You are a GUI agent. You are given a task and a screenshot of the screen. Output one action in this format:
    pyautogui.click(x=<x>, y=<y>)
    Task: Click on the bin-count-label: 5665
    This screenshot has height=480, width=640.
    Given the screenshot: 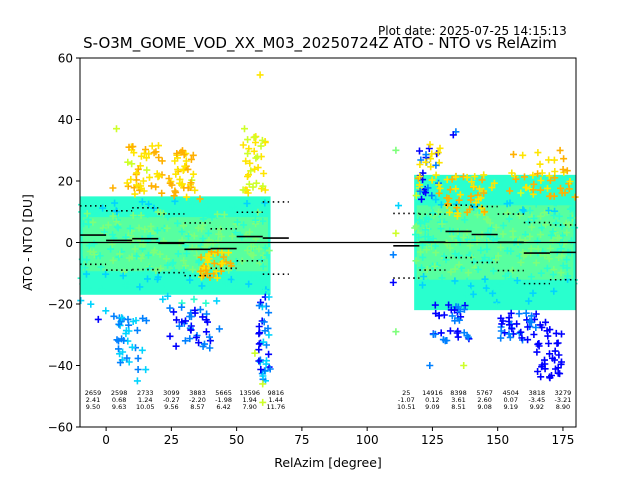 What is the action you would take?
    pyautogui.click(x=223, y=393)
    